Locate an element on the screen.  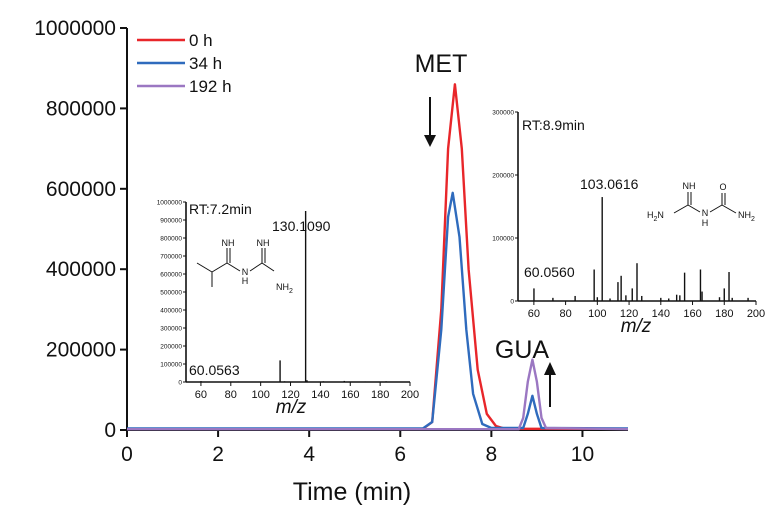
guanylurea-nh2: NH2 is located at coordinates (746, 216).